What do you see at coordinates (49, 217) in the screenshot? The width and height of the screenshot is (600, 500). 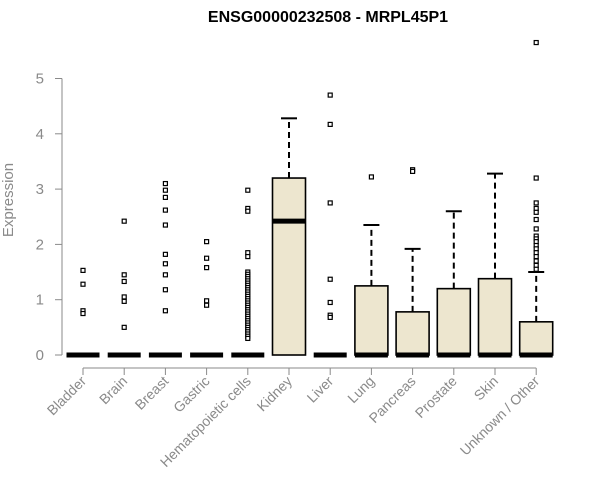 I see `y-axis: 0 1 2 3 4 5` at bounding box center [49, 217].